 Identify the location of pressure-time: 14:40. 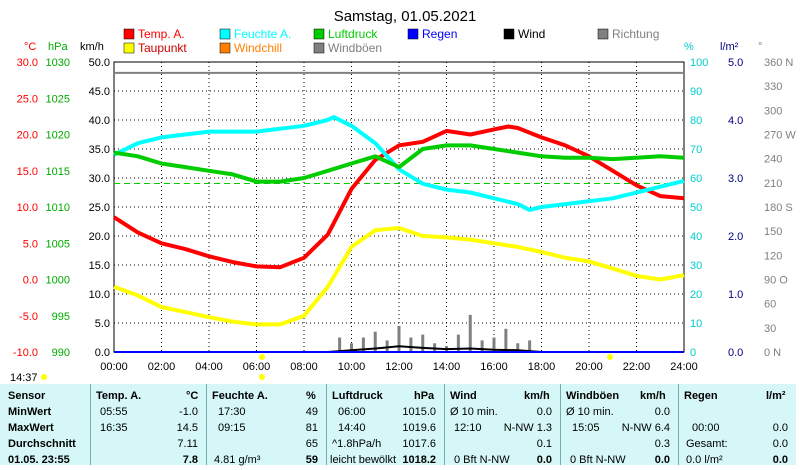
(352, 428).